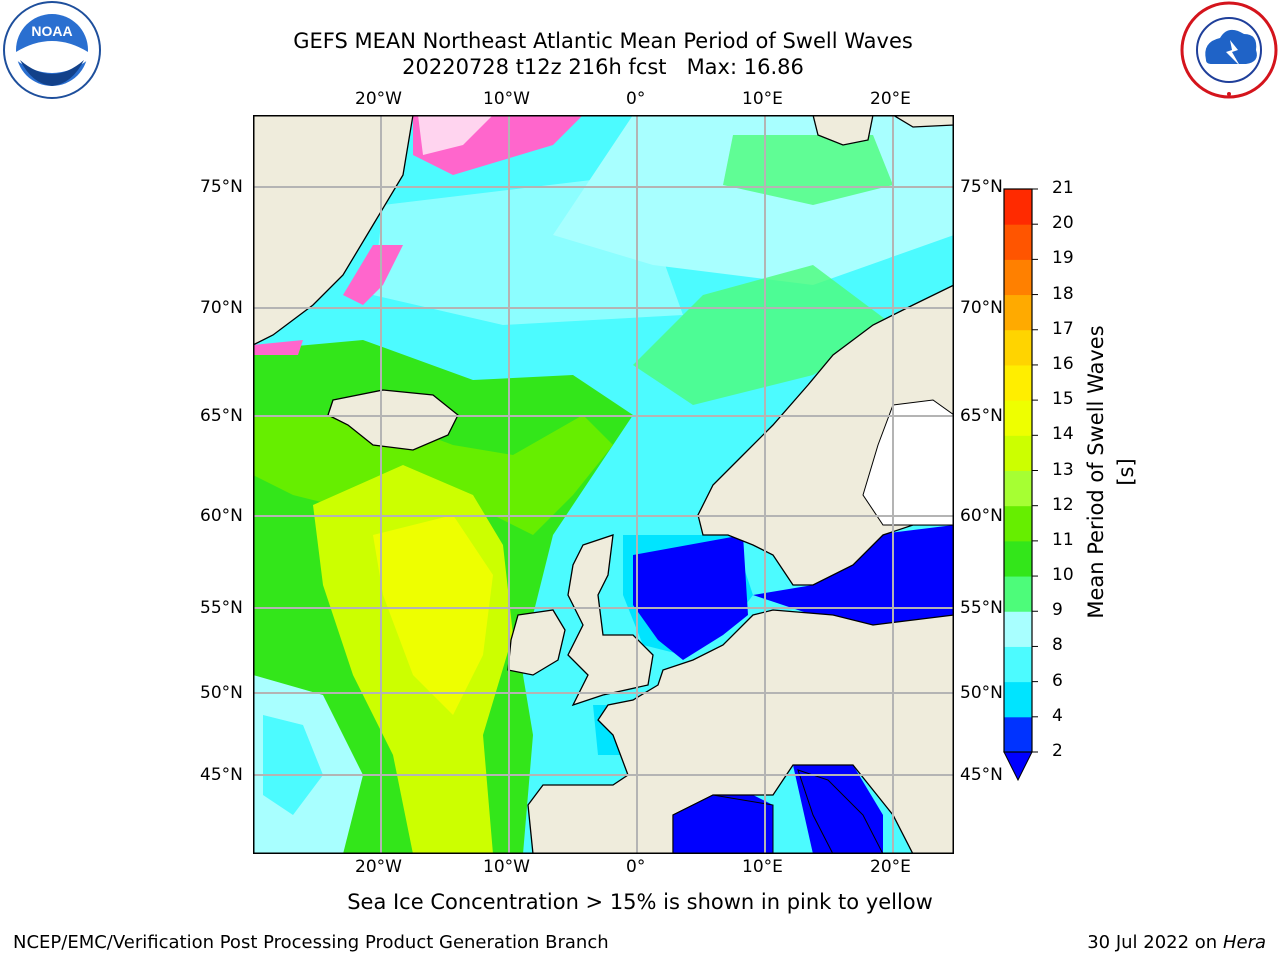 Image resolution: width=1280 pixels, height=960 pixels. Describe the element at coordinates (1063, 223) in the screenshot. I see `colorbar-tick-label: 20` at that location.